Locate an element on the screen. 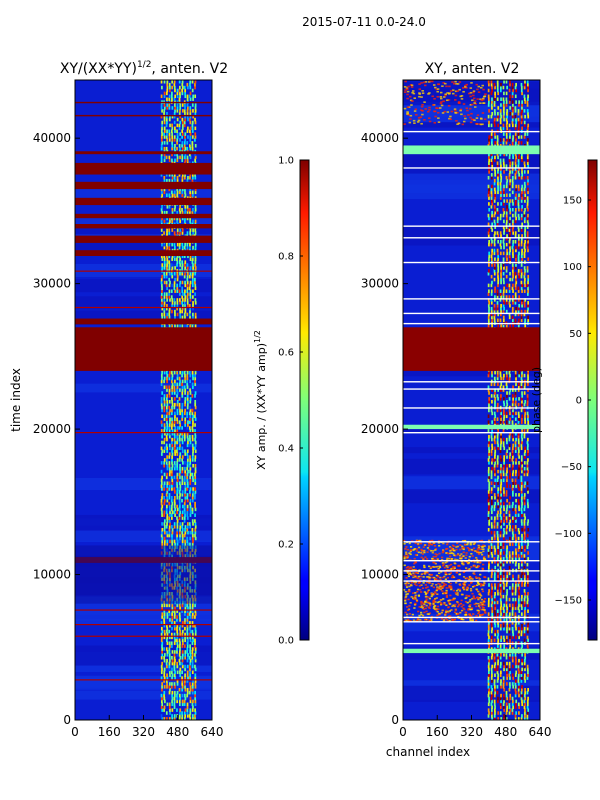 The image size is (600, 800). left-title-main: XY/(XX*YY) is located at coordinates (98, 69).